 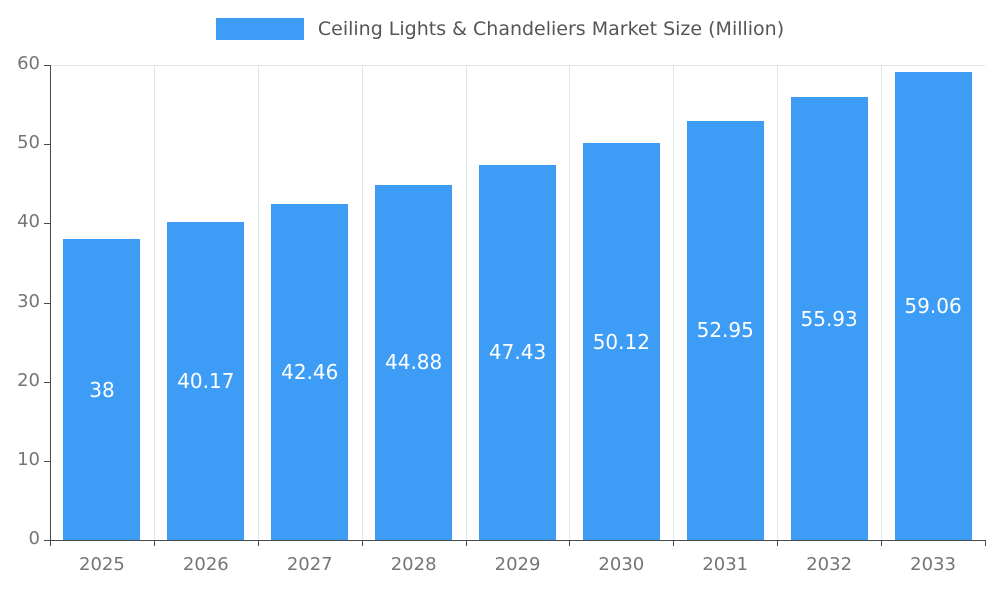 I want to click on bar-value-label: 50.12, so click(x=621, y=341).